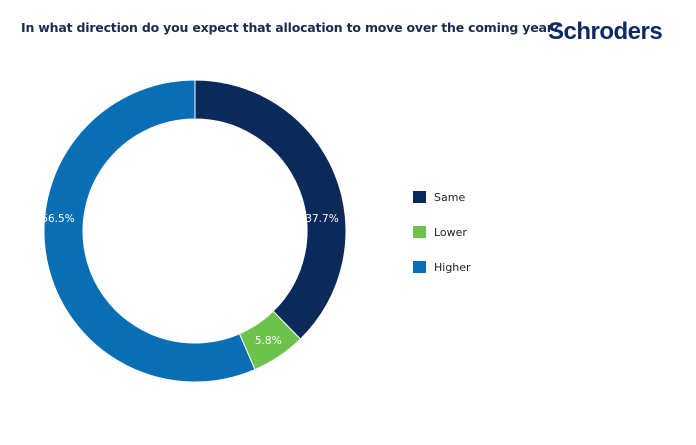 This screenshot has height=445, width=696. What do you see at coordinates (321, 219) in the screenshot?
I see `data-label-same: 37.7%` at bounding box center [321, 219].